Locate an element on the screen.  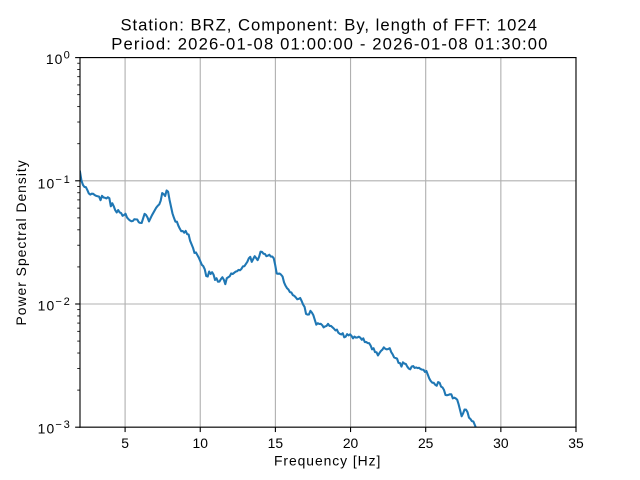
svg-text: Power Spectral Density is located at coordinates (21, 242).